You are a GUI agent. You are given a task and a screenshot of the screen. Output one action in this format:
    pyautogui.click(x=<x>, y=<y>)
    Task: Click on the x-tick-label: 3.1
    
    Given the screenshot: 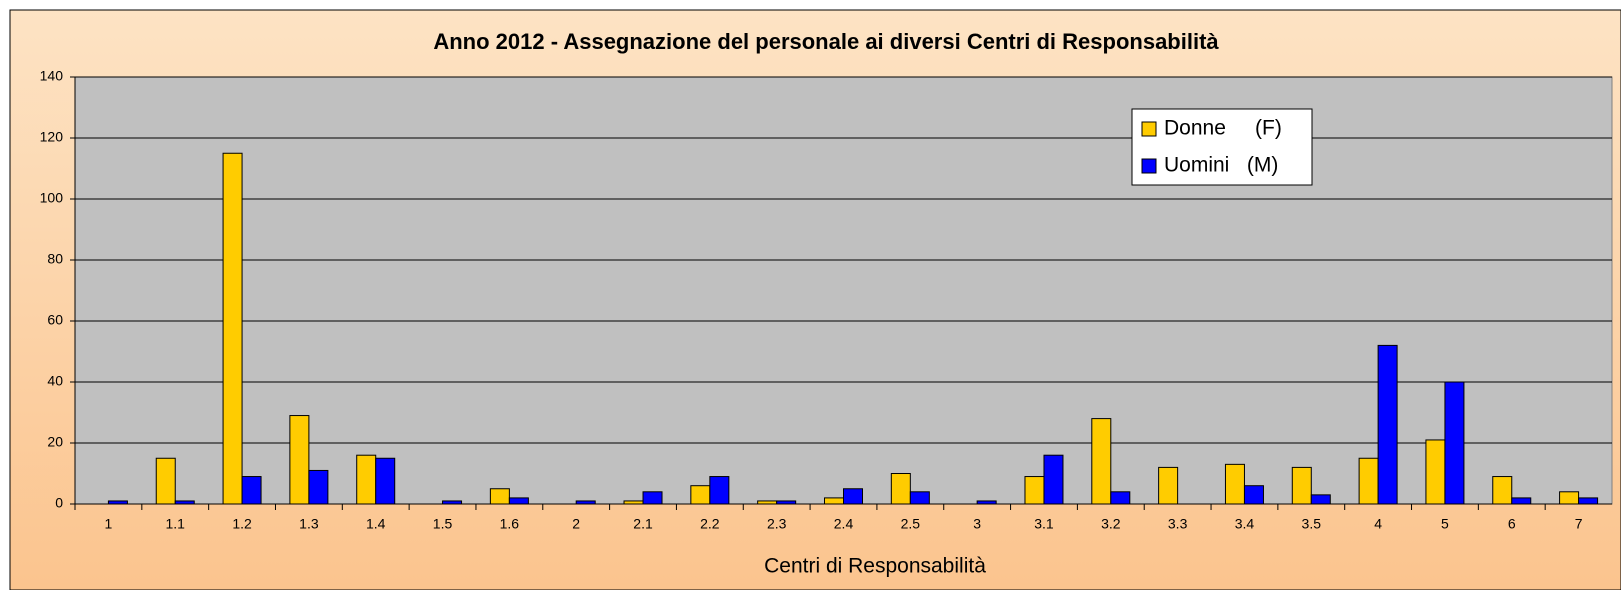 What is the action you would take?
    pyautogui.click(x=1044, y=524)
    